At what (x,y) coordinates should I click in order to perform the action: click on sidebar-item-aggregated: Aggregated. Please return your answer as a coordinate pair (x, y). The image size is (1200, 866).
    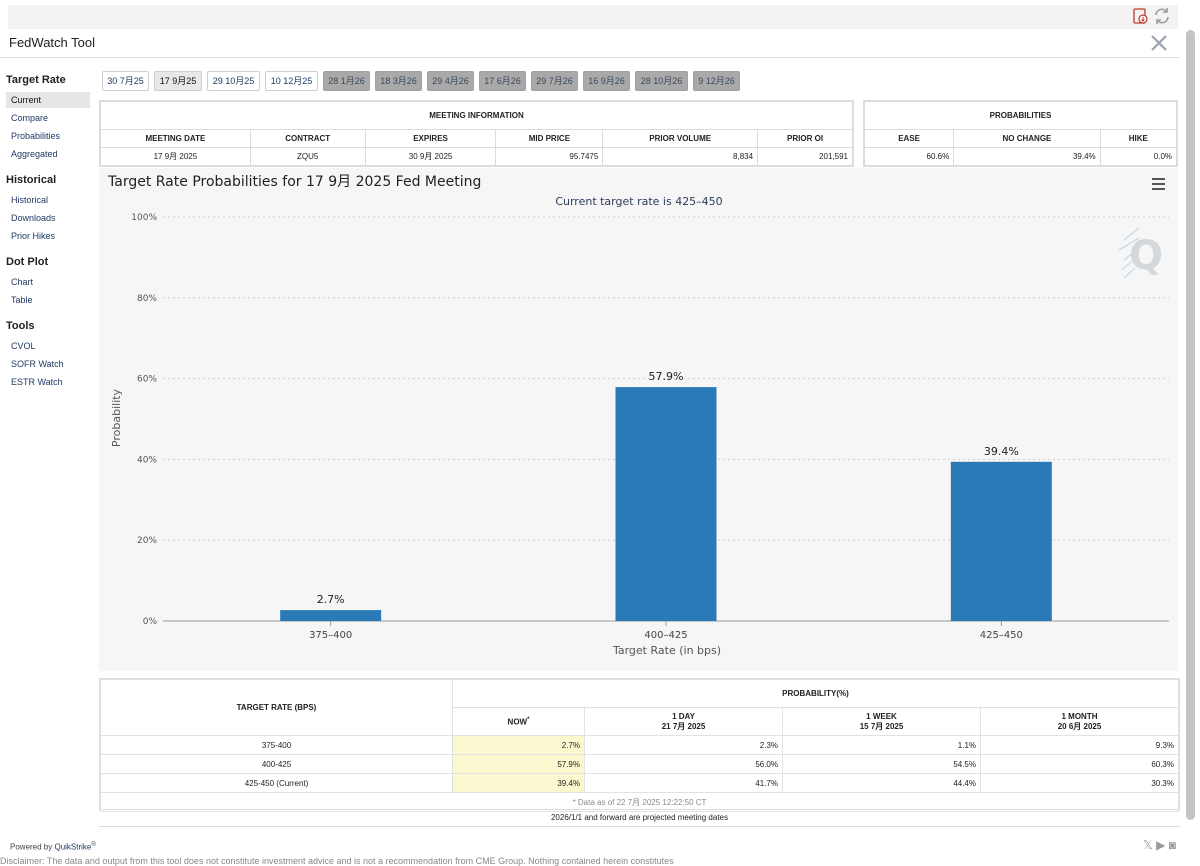
    Looking at the image, I should click on (34, 154).